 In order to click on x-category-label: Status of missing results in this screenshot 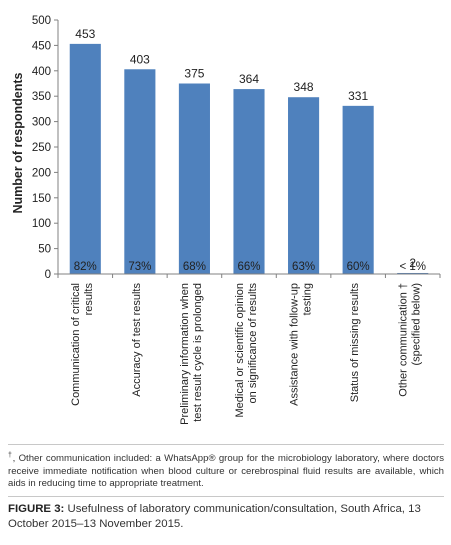, I will do `click(355, 343)`.